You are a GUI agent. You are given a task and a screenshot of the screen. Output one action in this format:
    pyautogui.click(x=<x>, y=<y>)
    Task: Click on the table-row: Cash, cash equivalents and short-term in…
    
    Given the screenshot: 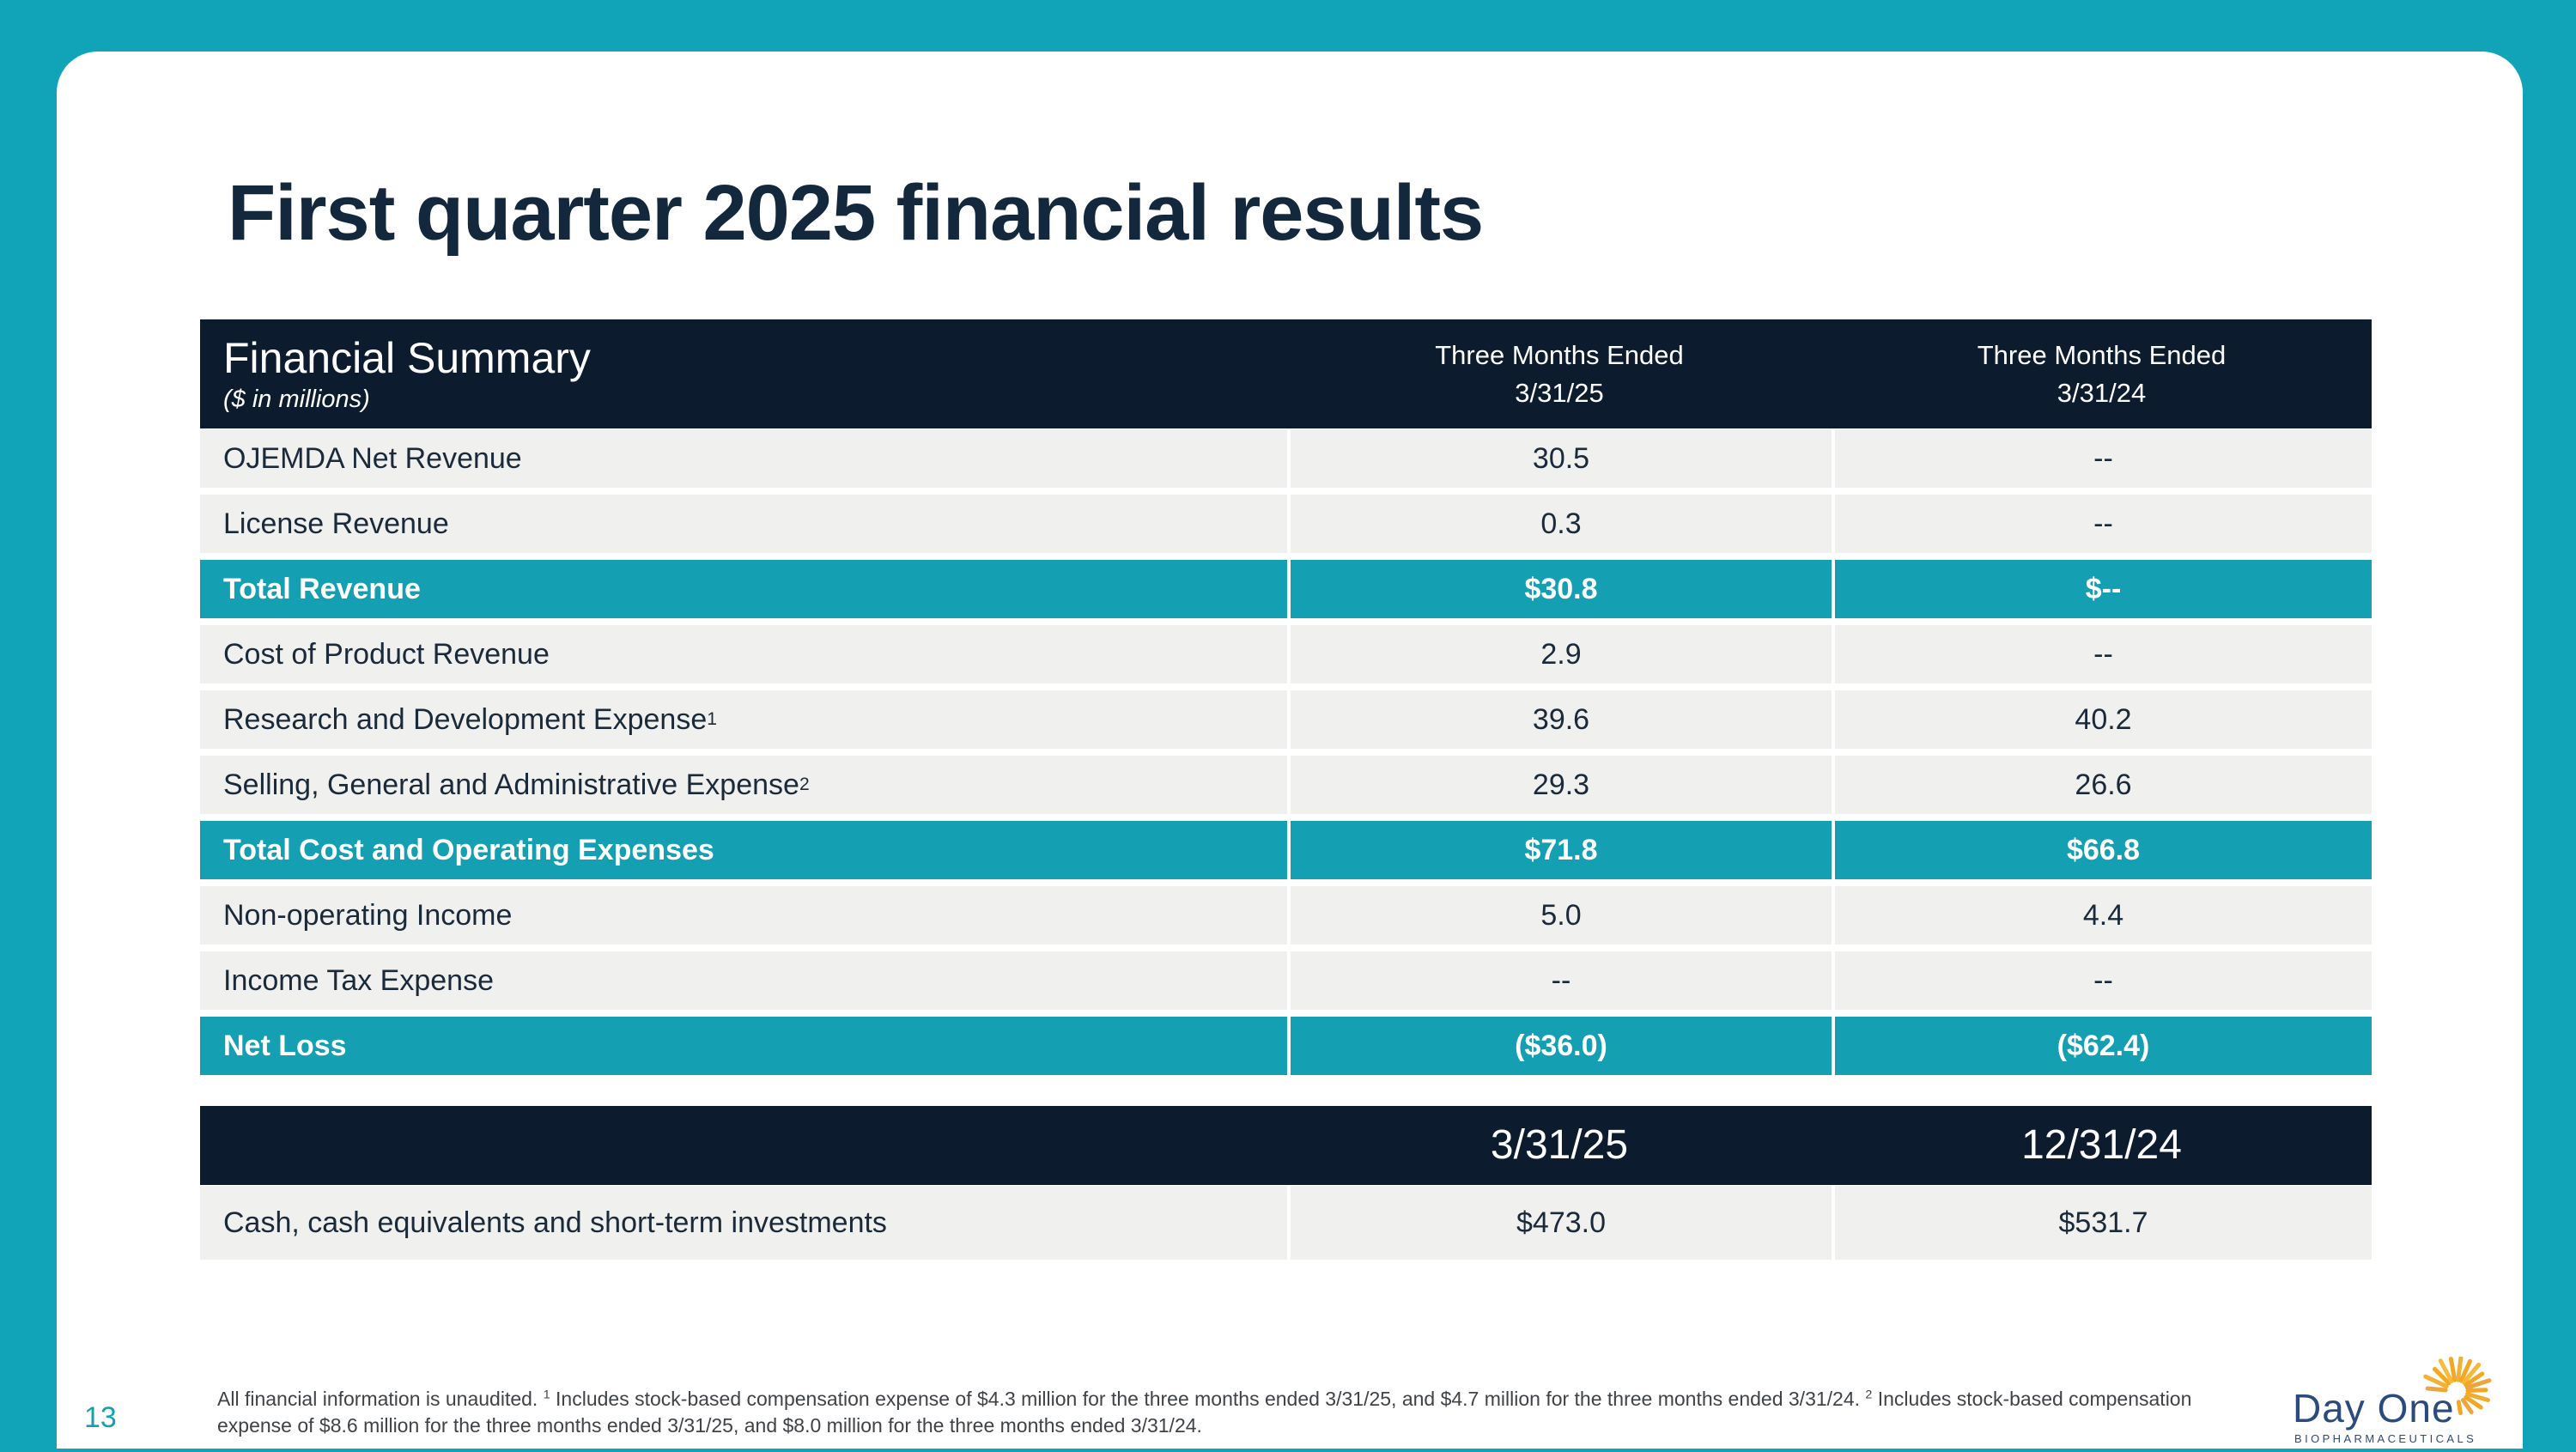 What is the action you would take?
    pyautogui.click(x=1286, y=1223)
    